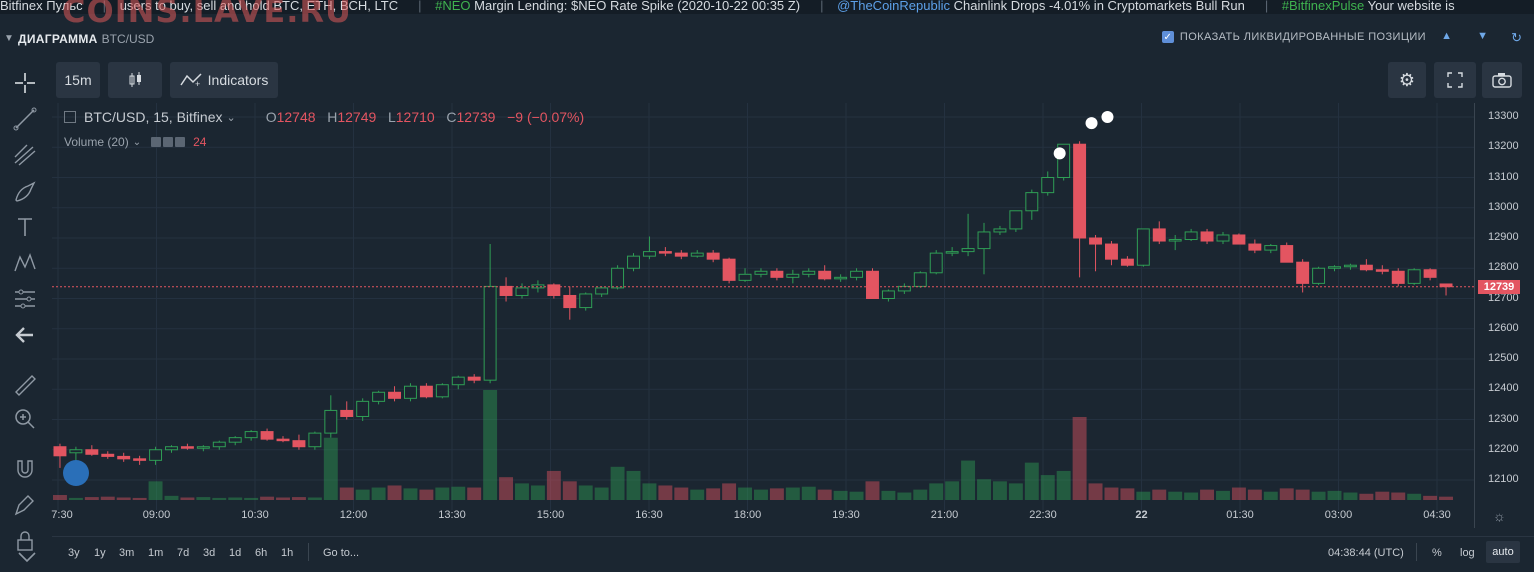  What do you see at coordinates (183, 553) in the screenshot?
I see `range-7d: 7d` at bounding box center [183, 553].